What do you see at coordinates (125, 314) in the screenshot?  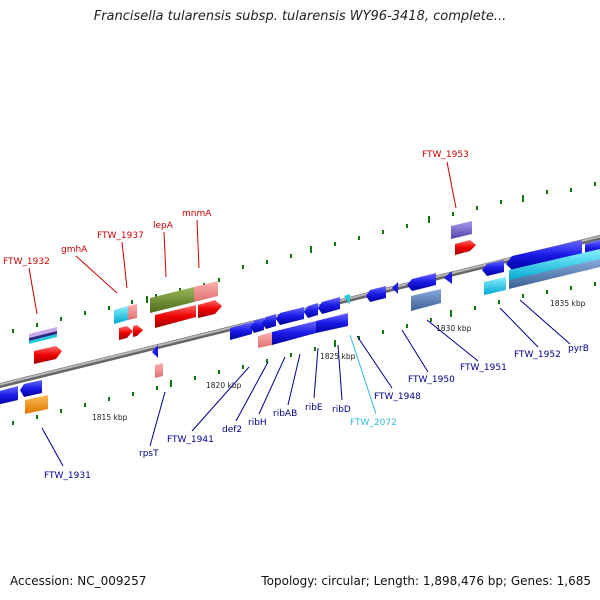 I see `gene-gmha` at bounding box center [125, 314].